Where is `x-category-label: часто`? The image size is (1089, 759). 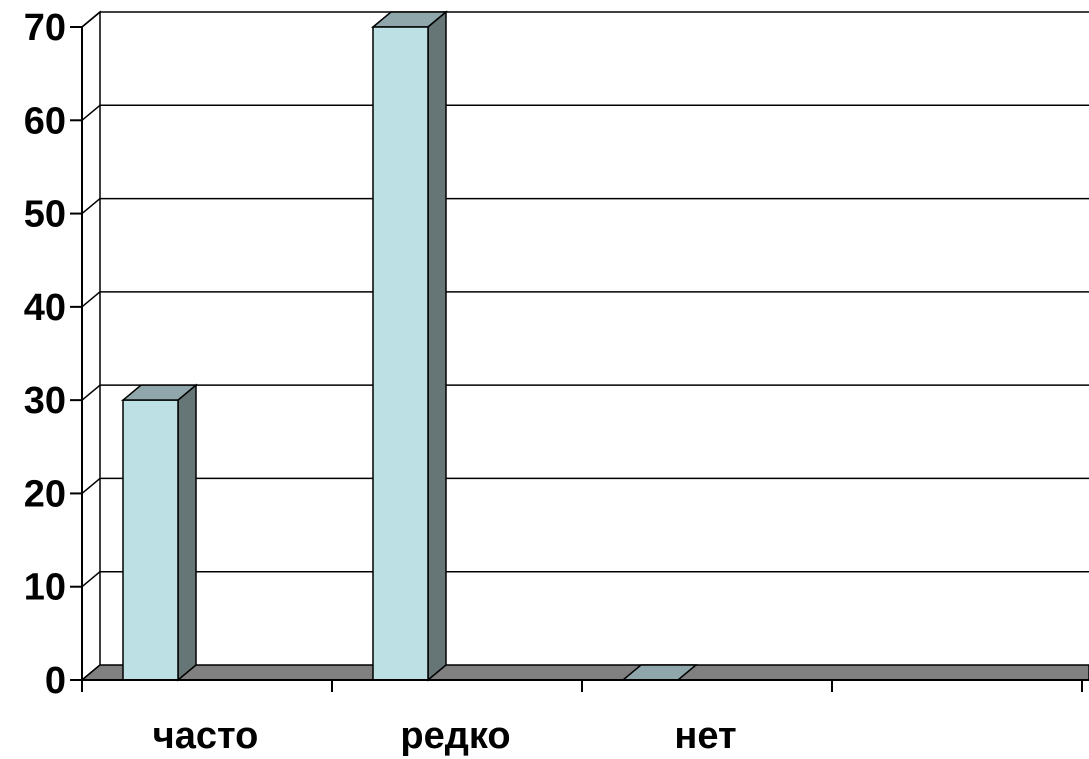 x-category-label: часто is located at coordinates (206, 736).